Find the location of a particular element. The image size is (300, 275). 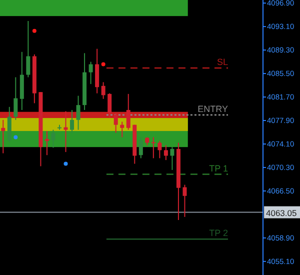

ref-line-label: ENTRY is located at coordinates (213, 109).